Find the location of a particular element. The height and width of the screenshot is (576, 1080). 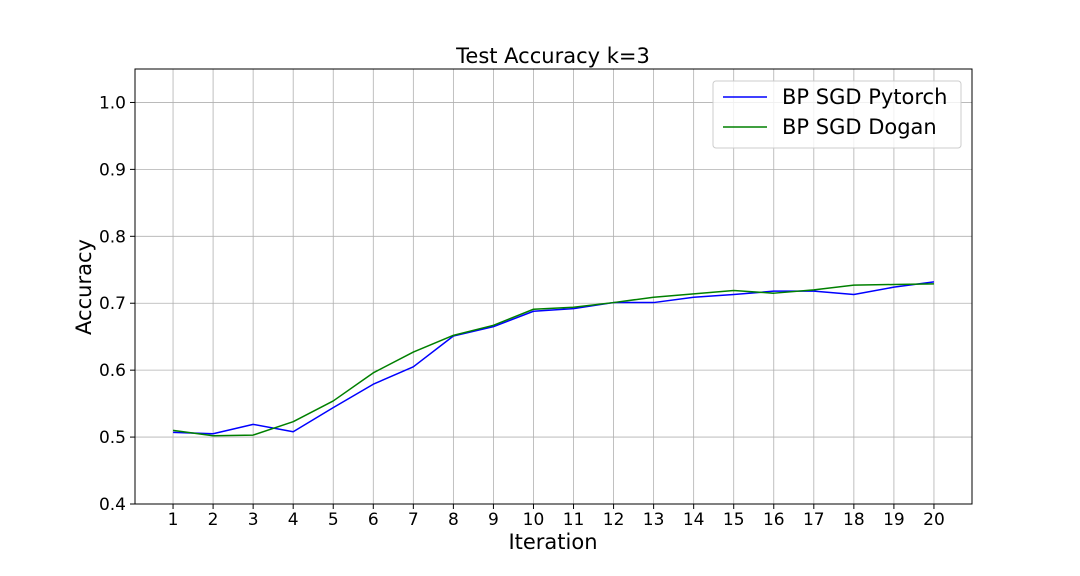

y-tick-label: 0.6 is located at coordinates (112, 371).